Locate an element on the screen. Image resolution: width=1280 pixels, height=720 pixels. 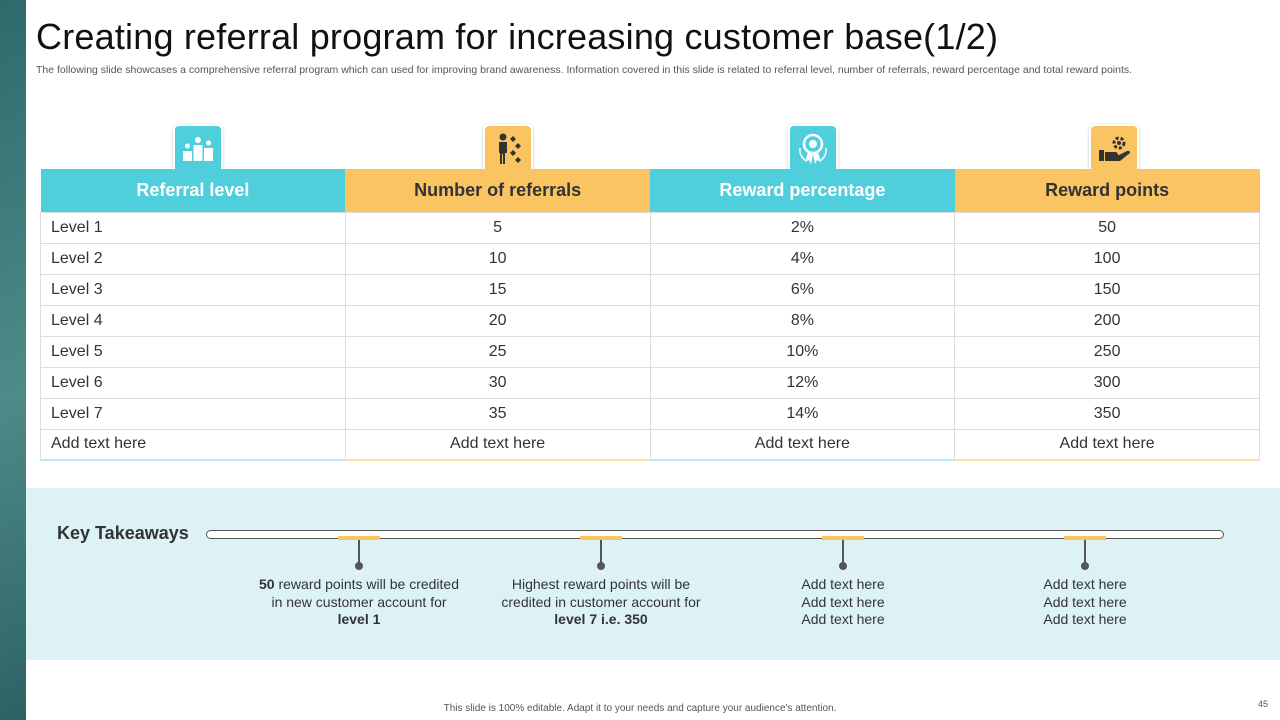
cell-percentage: Add text here is located at coordinates (802, 444).